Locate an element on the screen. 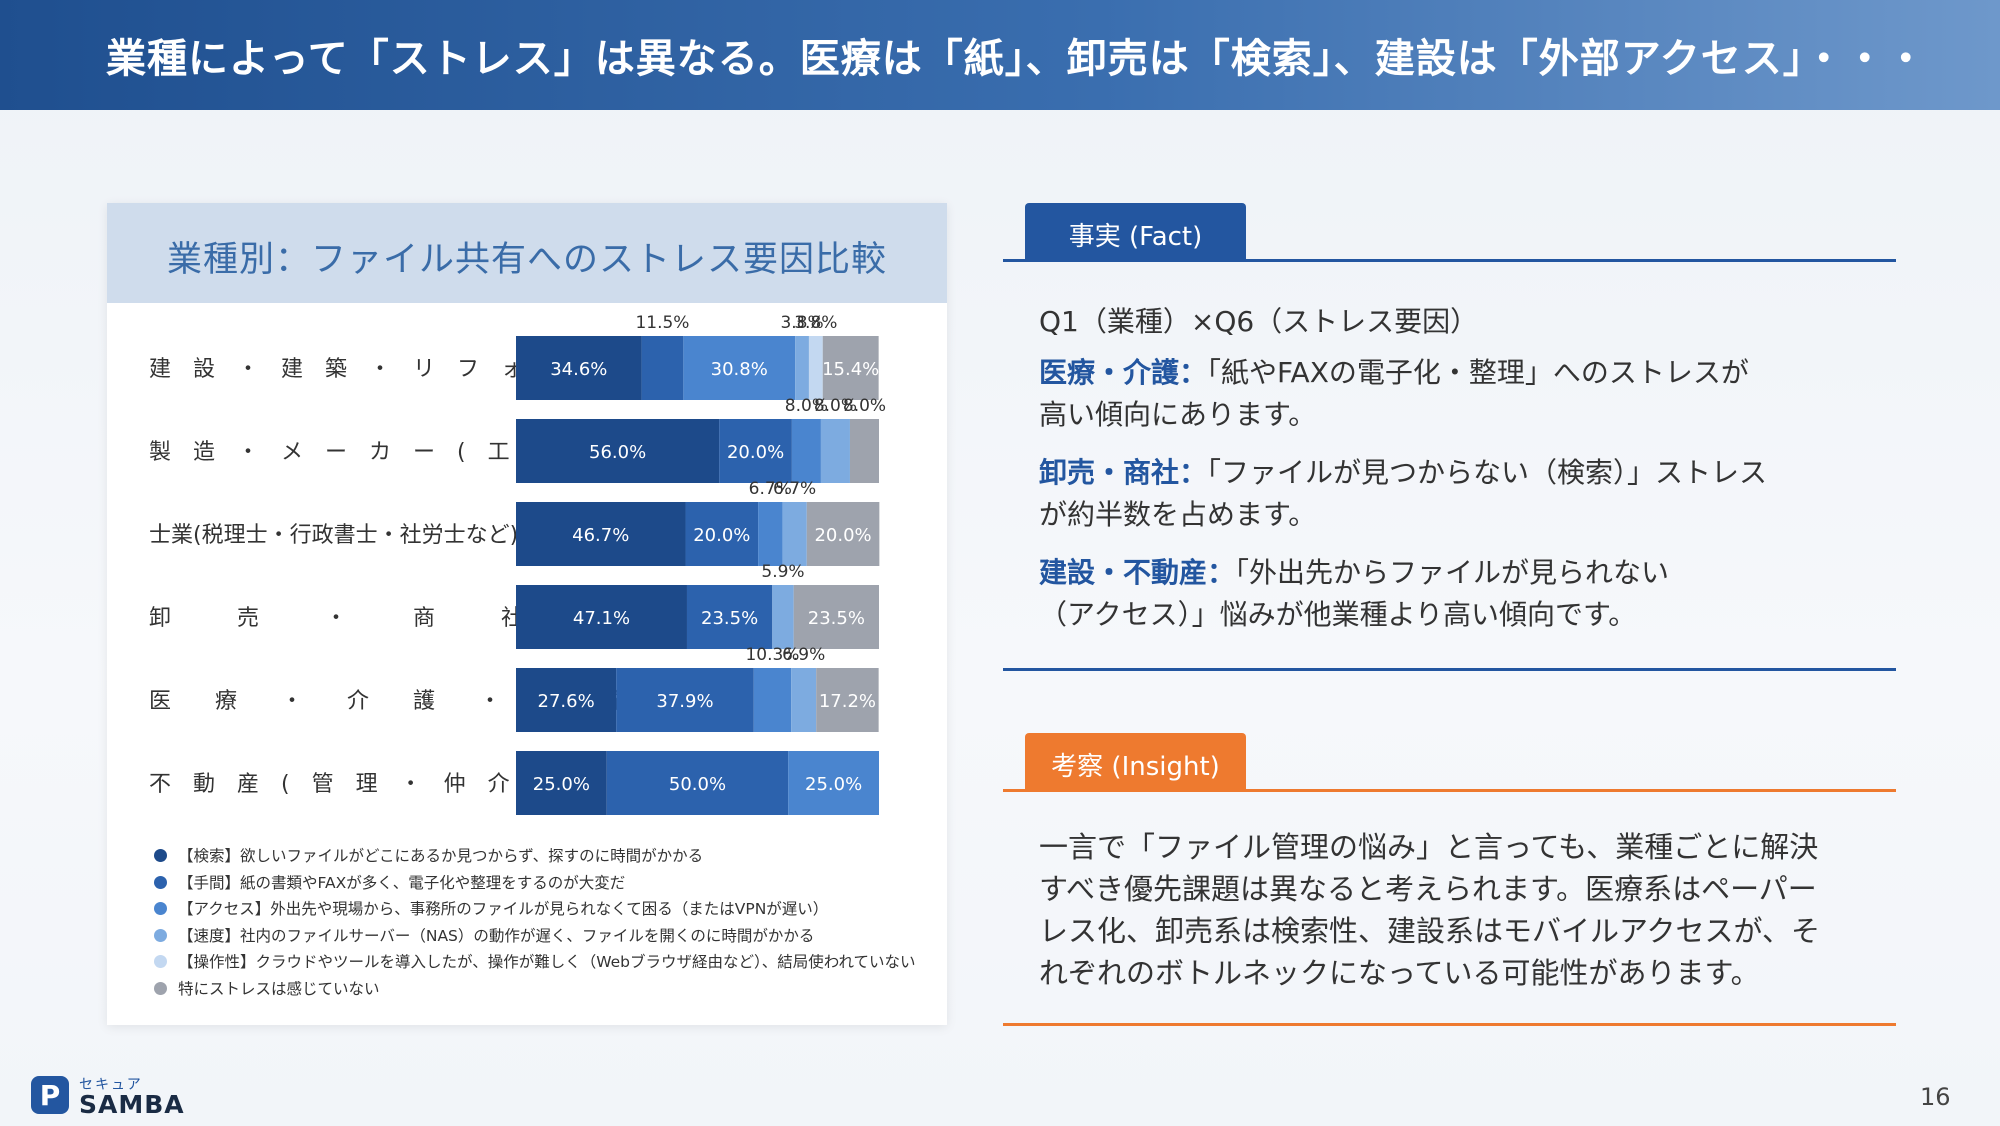 Image resolution: width=2000 pixels, height=1126 pixels. category-label: 士業(税理士・行政書士・社労士など) is located at coordinates (333, 535).